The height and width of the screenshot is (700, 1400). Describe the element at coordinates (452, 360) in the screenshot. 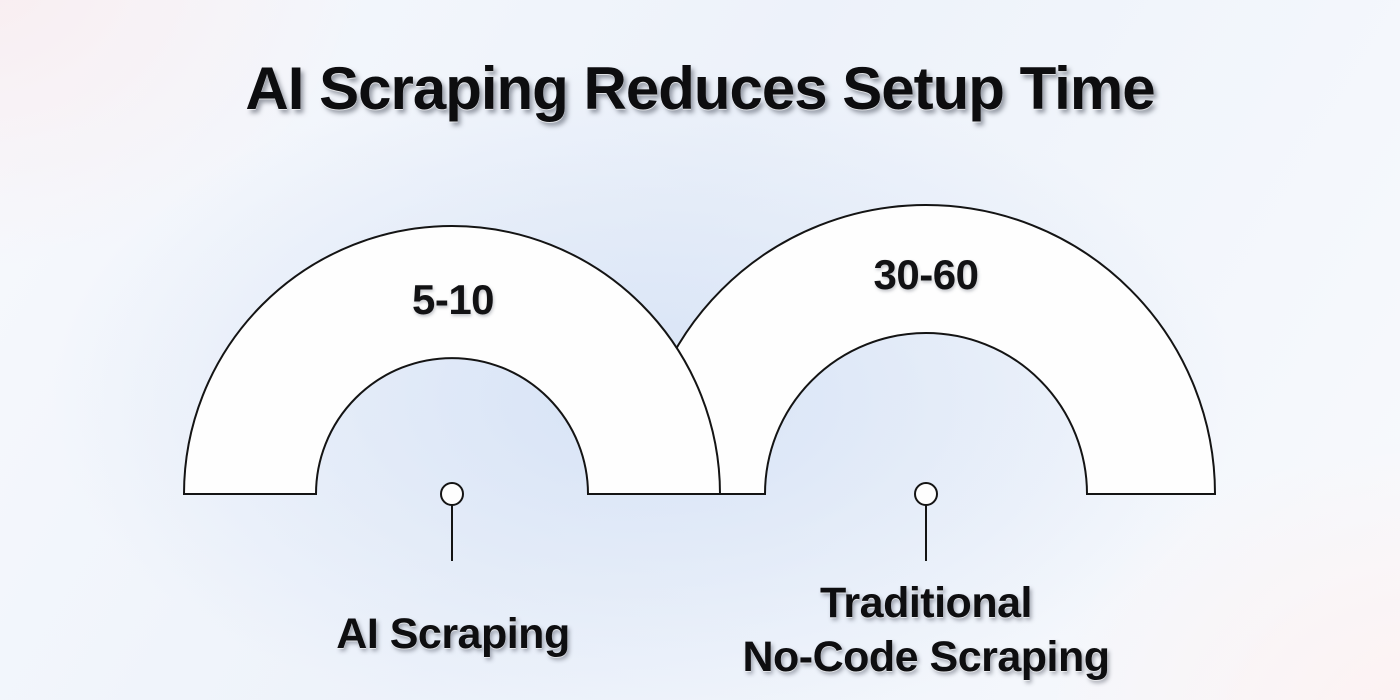

I see `arc-ai-scraping` at that location.